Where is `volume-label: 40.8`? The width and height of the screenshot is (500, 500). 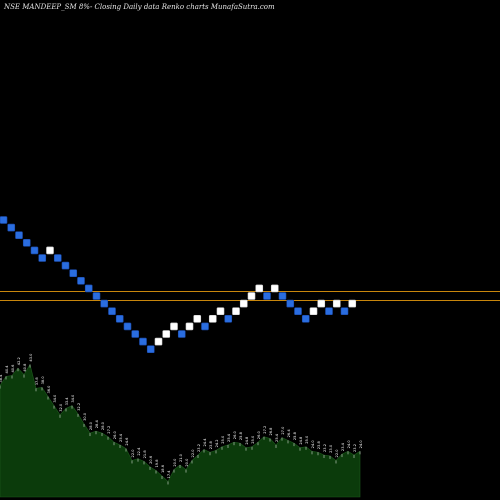
volume-label: 40.8 is located at coordinates (25, 367).